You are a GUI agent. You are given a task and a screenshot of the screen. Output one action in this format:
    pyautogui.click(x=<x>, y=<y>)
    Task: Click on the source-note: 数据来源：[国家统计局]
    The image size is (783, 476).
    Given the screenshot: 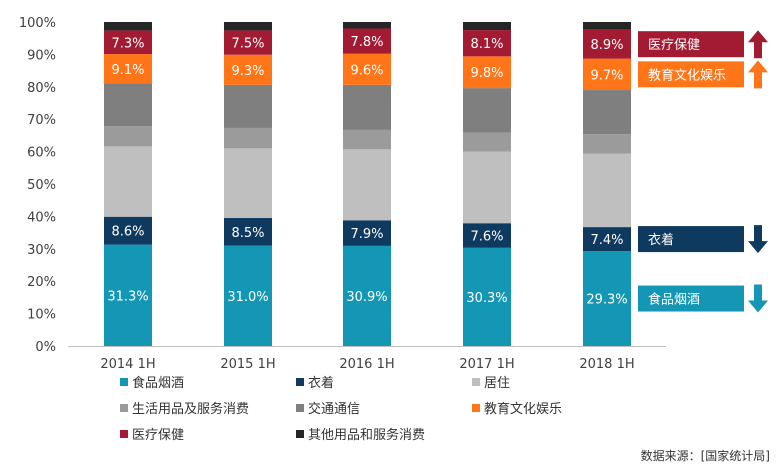 What is the action you would take?
    pyautogui.click(x=705, y=455)
    